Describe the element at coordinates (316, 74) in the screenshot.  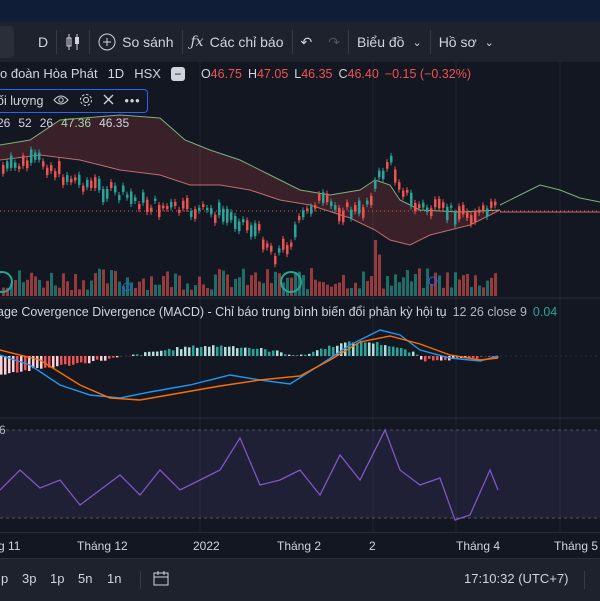
I see `low-value: 46.35` at that location.